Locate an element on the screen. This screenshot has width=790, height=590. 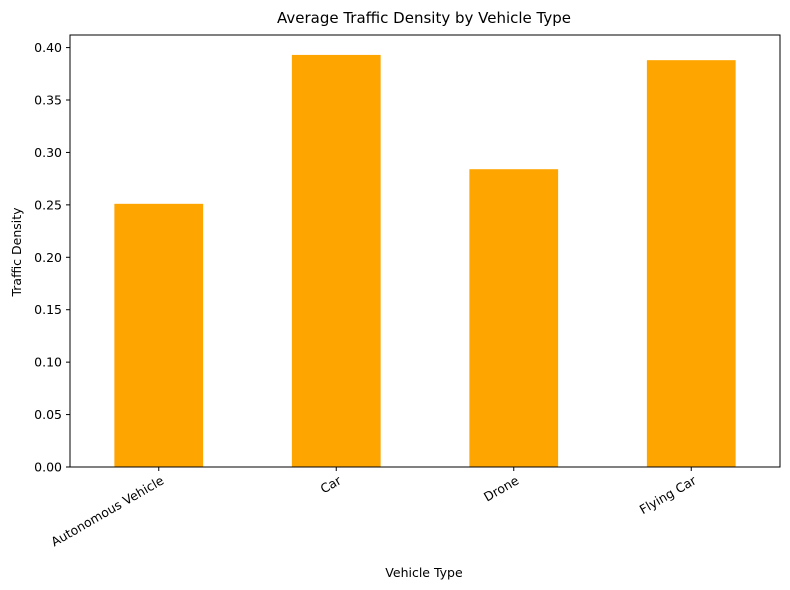
y-tick-label: 0.20 is located at coordinates (48, 257).